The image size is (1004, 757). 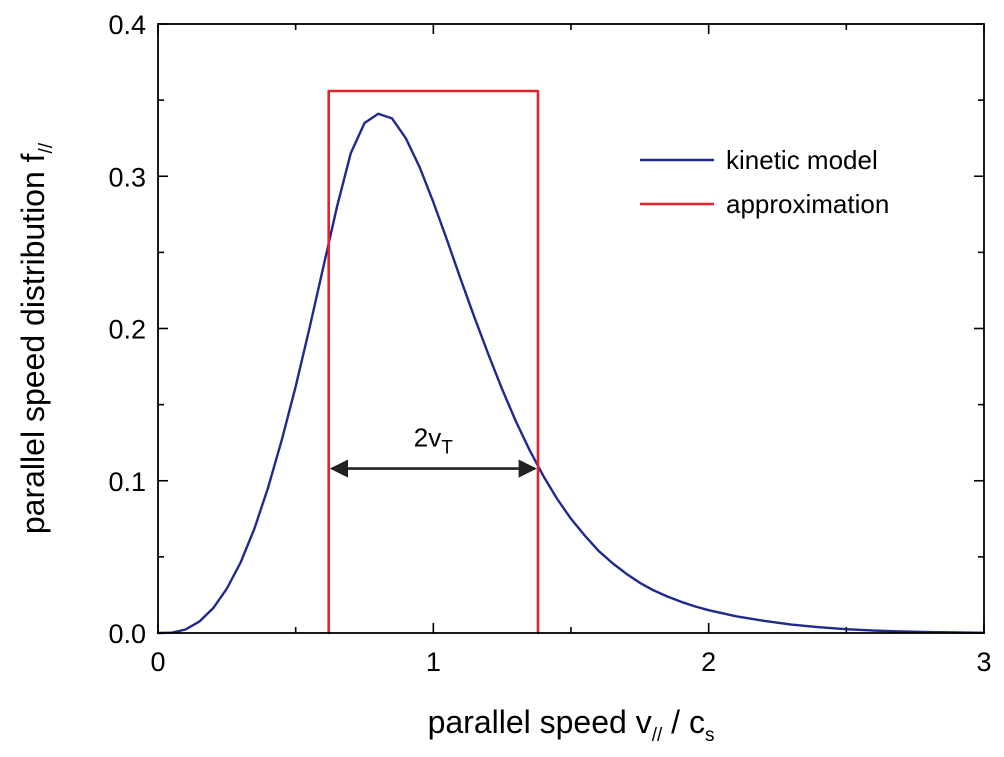 What do you see at coordinates (807, 204) in the screenshot?
I see `legend-label-approximation: approximation` at bounding box center [807, 204].